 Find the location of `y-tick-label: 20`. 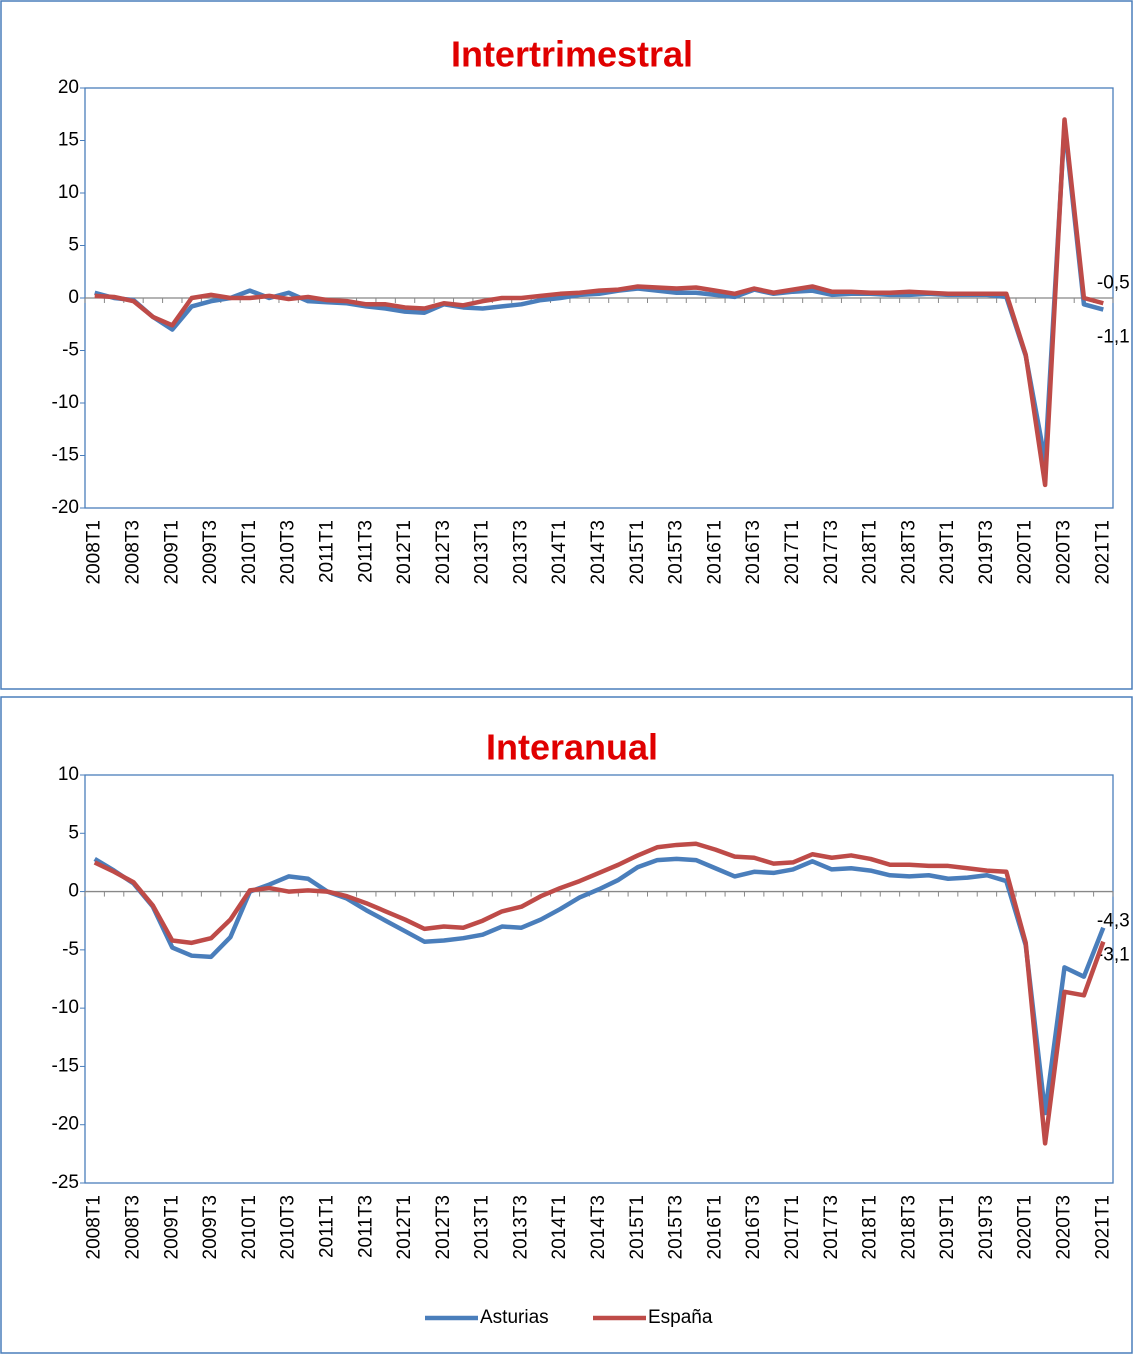

y-tick-label: 20 is located at coordinates (68, 87).